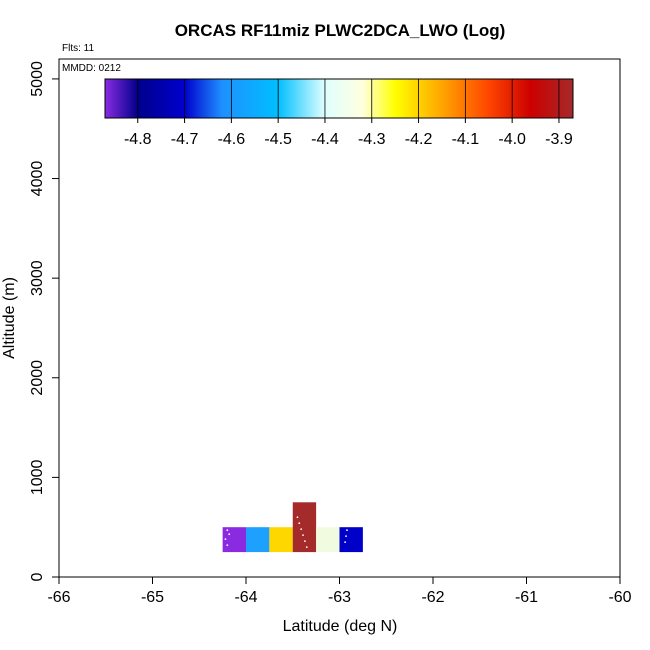 Image resolution: width=650 pixels, height=650 pixels. I want to click on x-axis-label: Latitude (deg N), so click(340, 626).